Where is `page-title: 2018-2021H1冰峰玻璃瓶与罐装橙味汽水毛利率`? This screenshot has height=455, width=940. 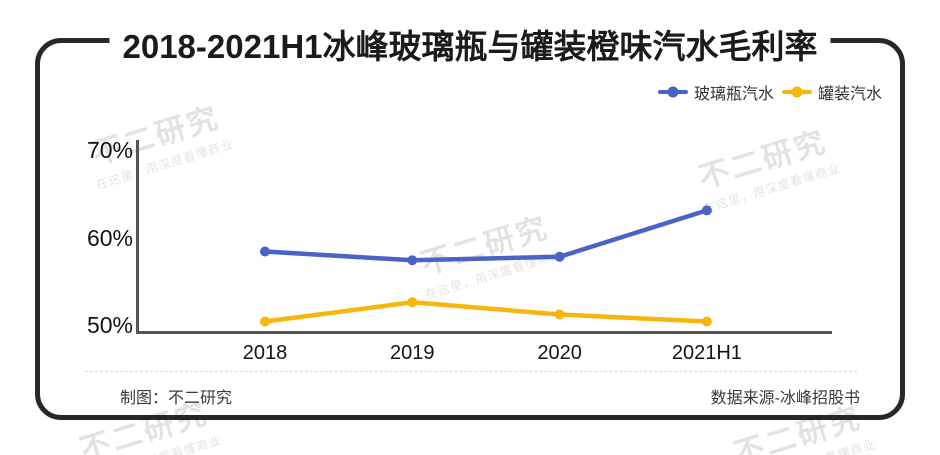
page-title: 2018-2021H1冰峰玻璃瓶与罐装橙味汽水毛利率 is located at coordinates (470, 44).